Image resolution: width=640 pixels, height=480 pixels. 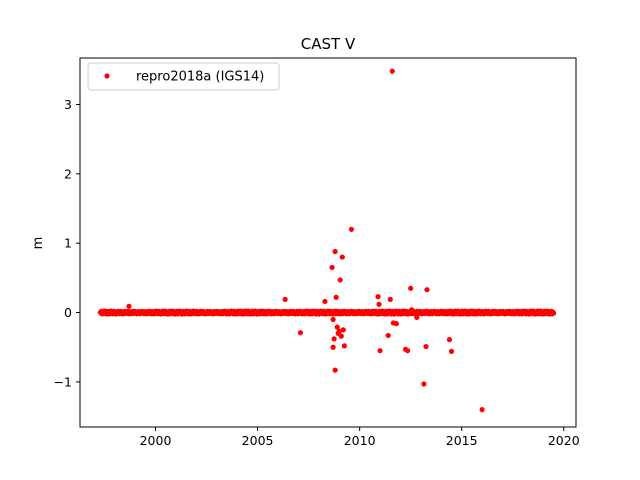 I want to click on x-tick-label: 2000, so click(x=156, y=440).